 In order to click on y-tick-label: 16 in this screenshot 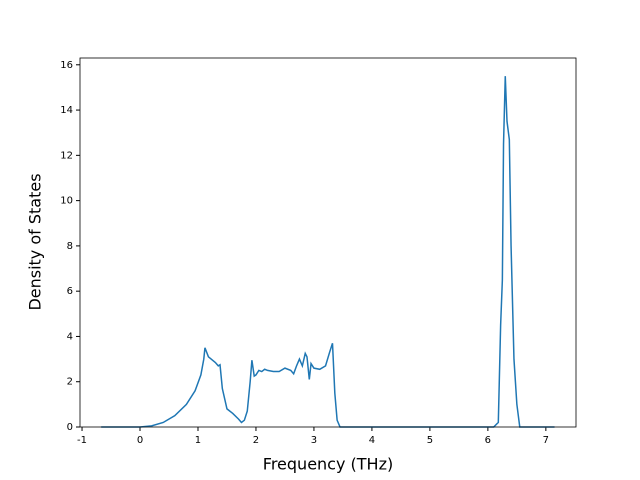, I will do `click(66, 65)`.